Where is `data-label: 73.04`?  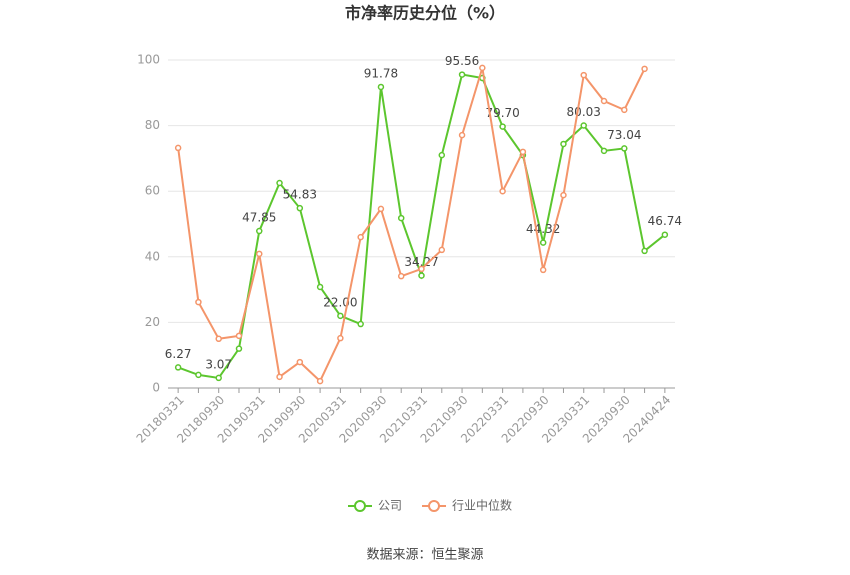
data-label: 73.04 is located at coordinates (624, 135).